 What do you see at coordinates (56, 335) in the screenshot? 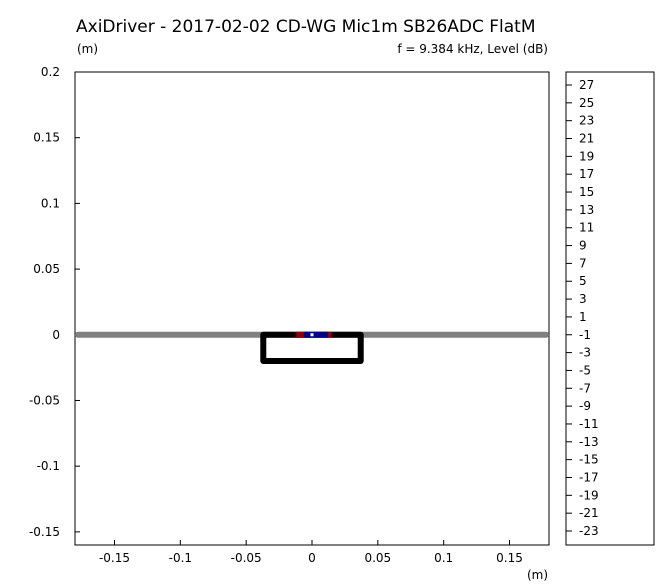
I see `y-tick-label: 0` at bounding box center [56, 335].